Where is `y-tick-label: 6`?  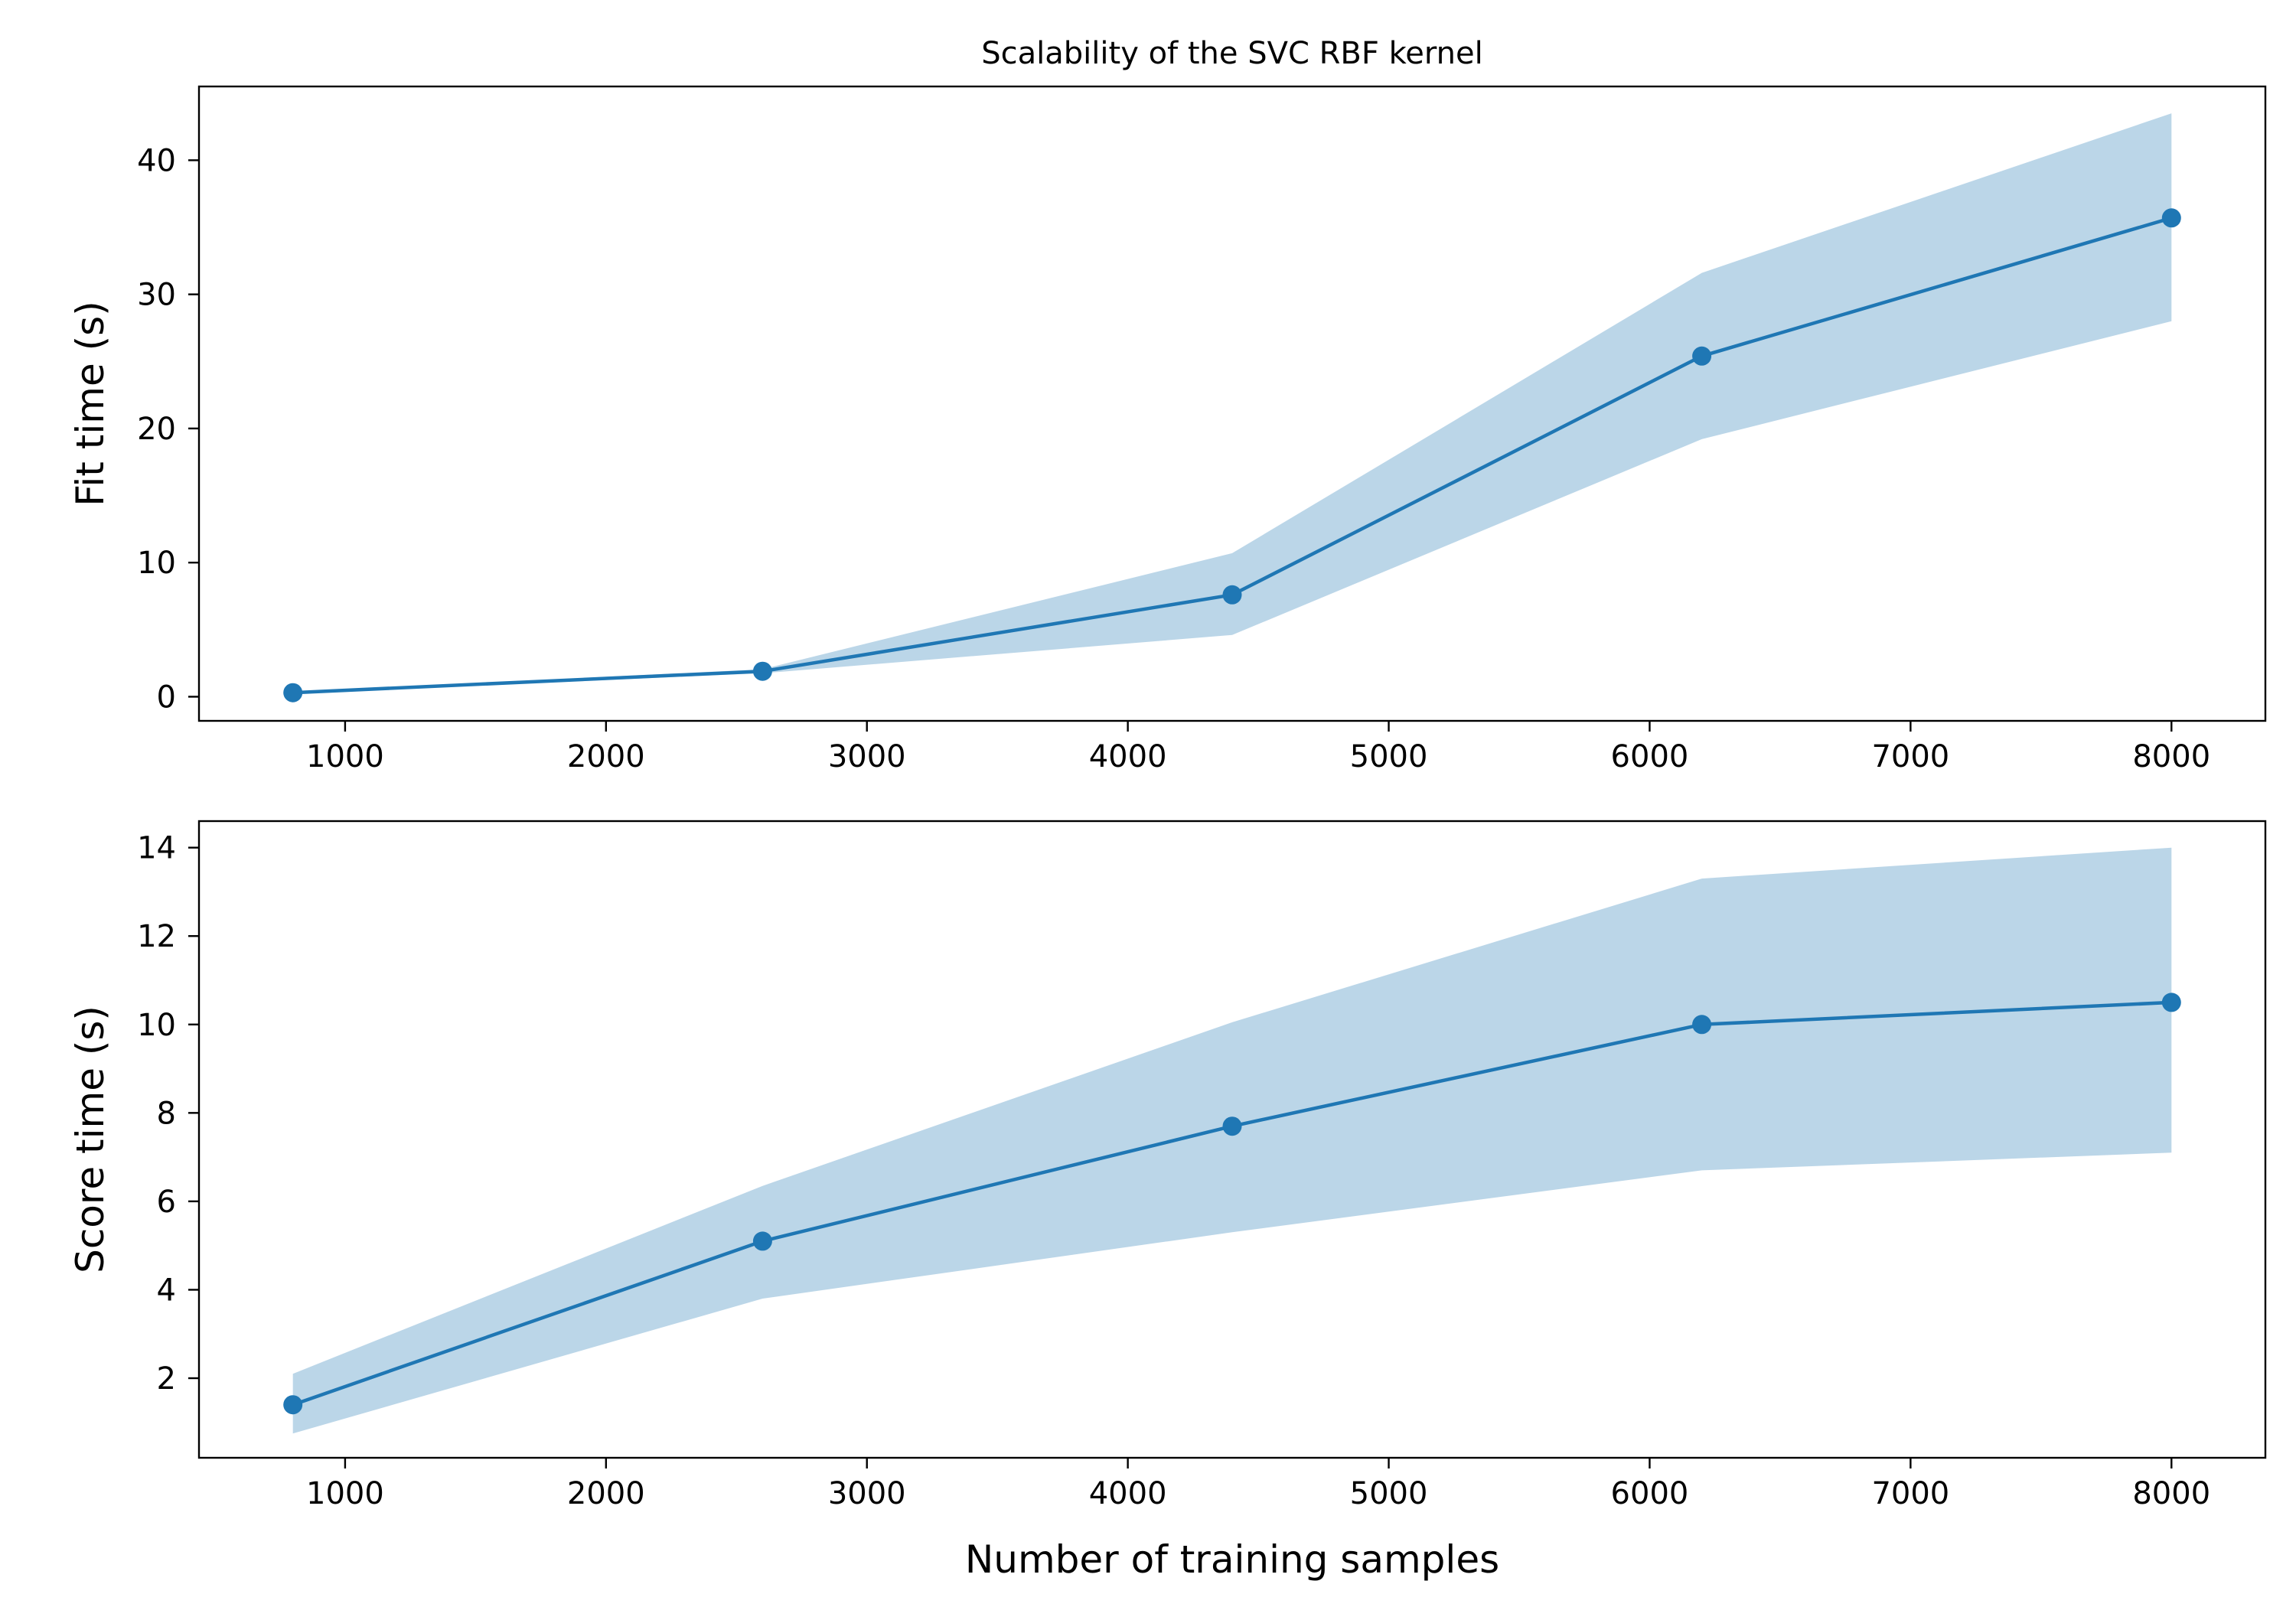 y-tick-label: 6 is located at coordinates (166, 1202).